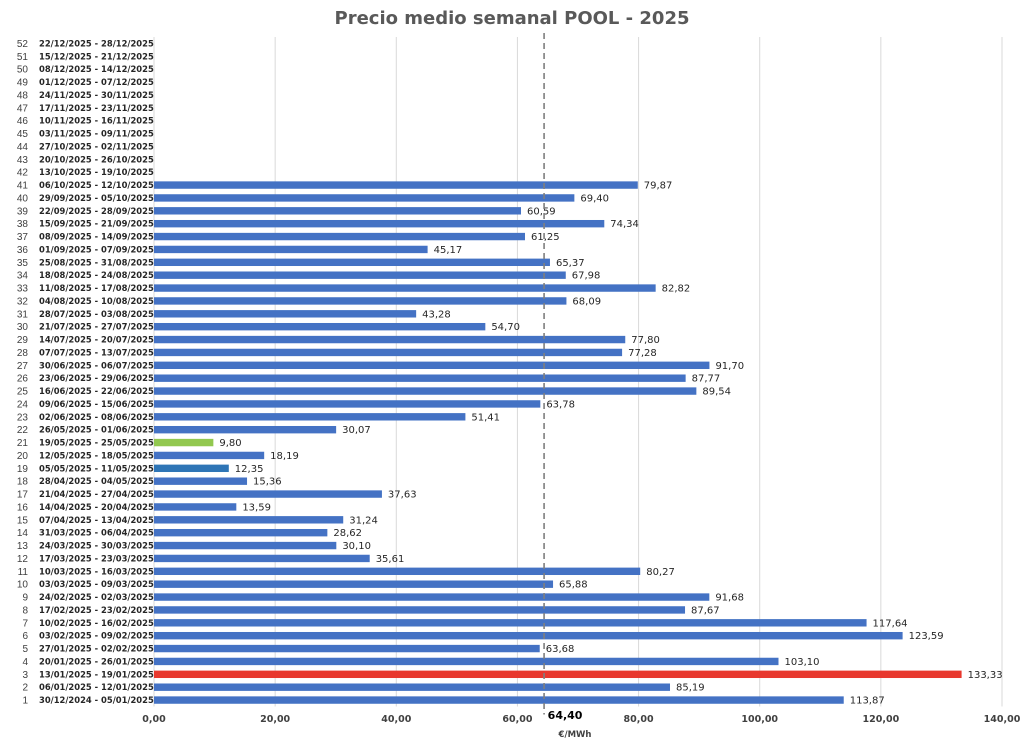 The width and height of the screenshot is (1024, 751). What do you see at coordinates (96, 340) in the screenshot?
I see `week-date-range: 14/07/2025 - 20/07/2025` at bounding box center [96, 340].